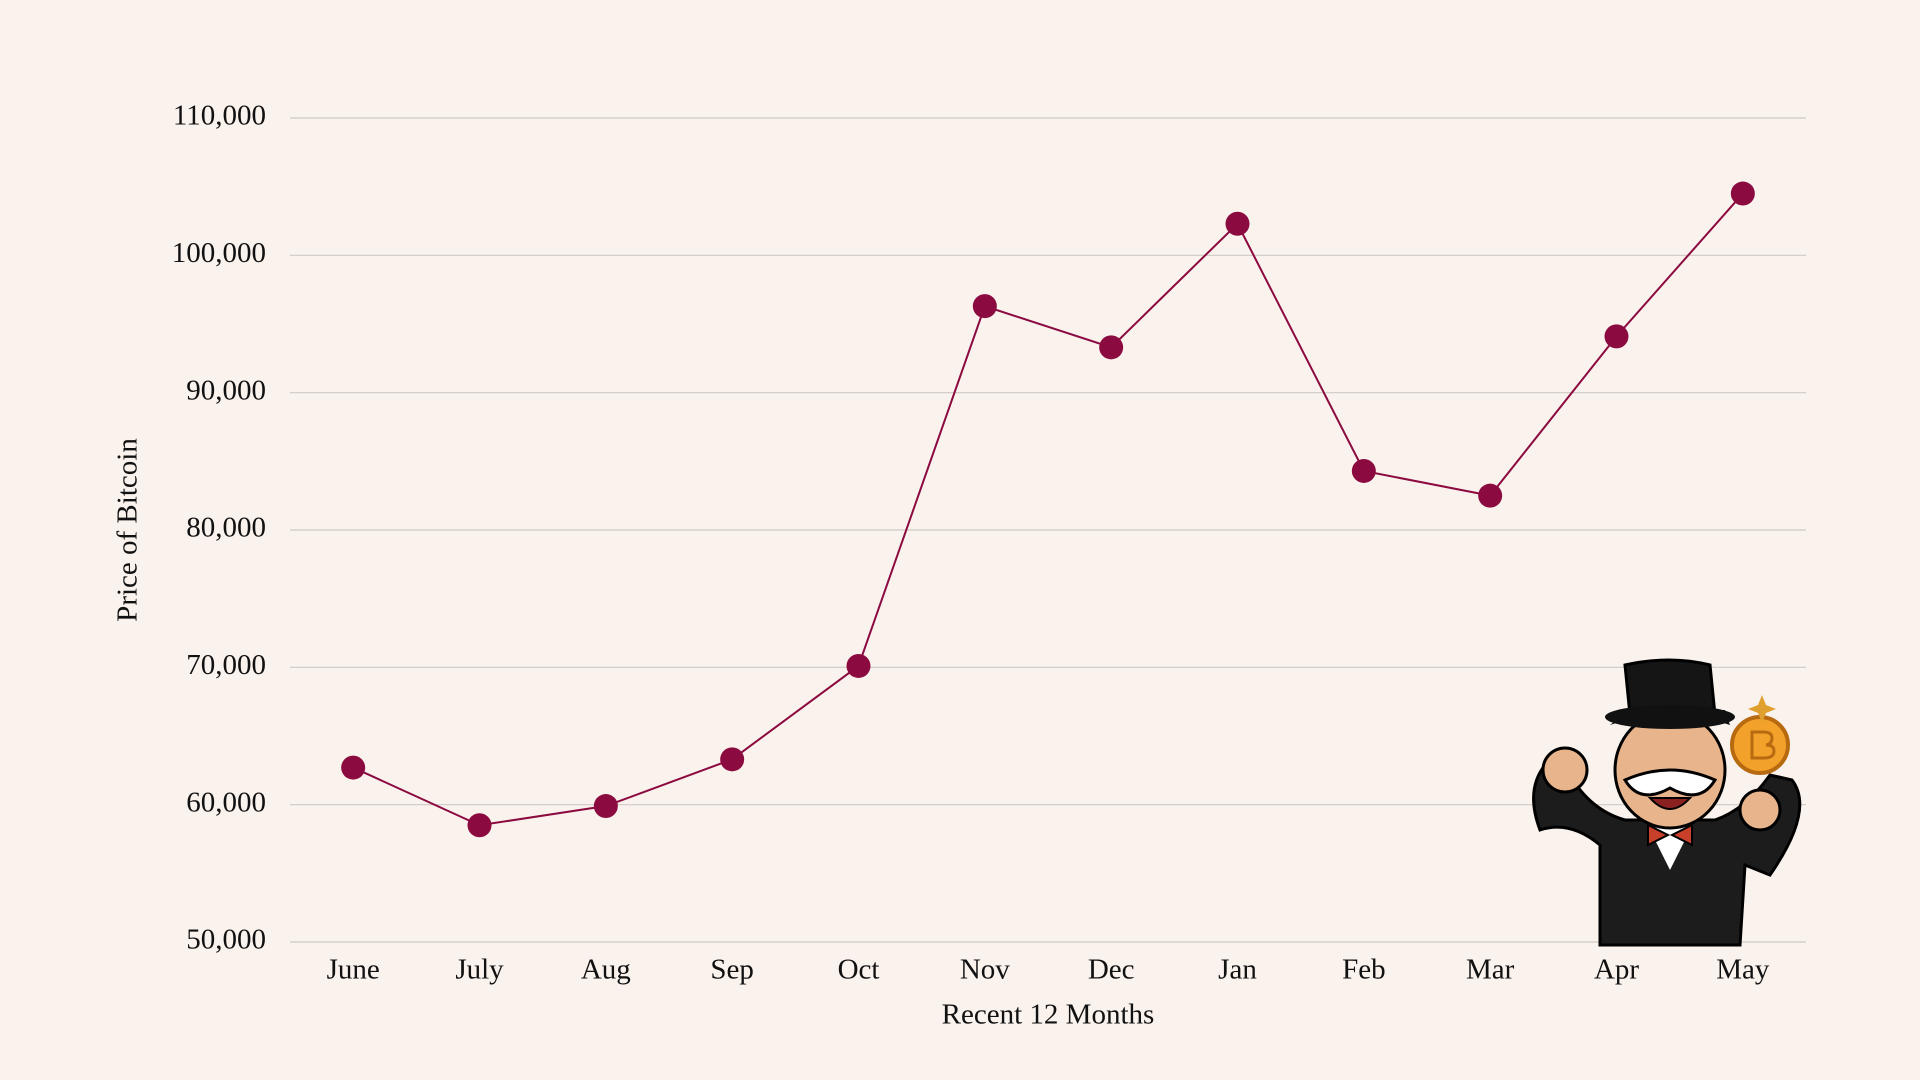  Describe the element at coordinates (1237, 970) in the screenshot. I see `x-tick-label: Jan` at that location.